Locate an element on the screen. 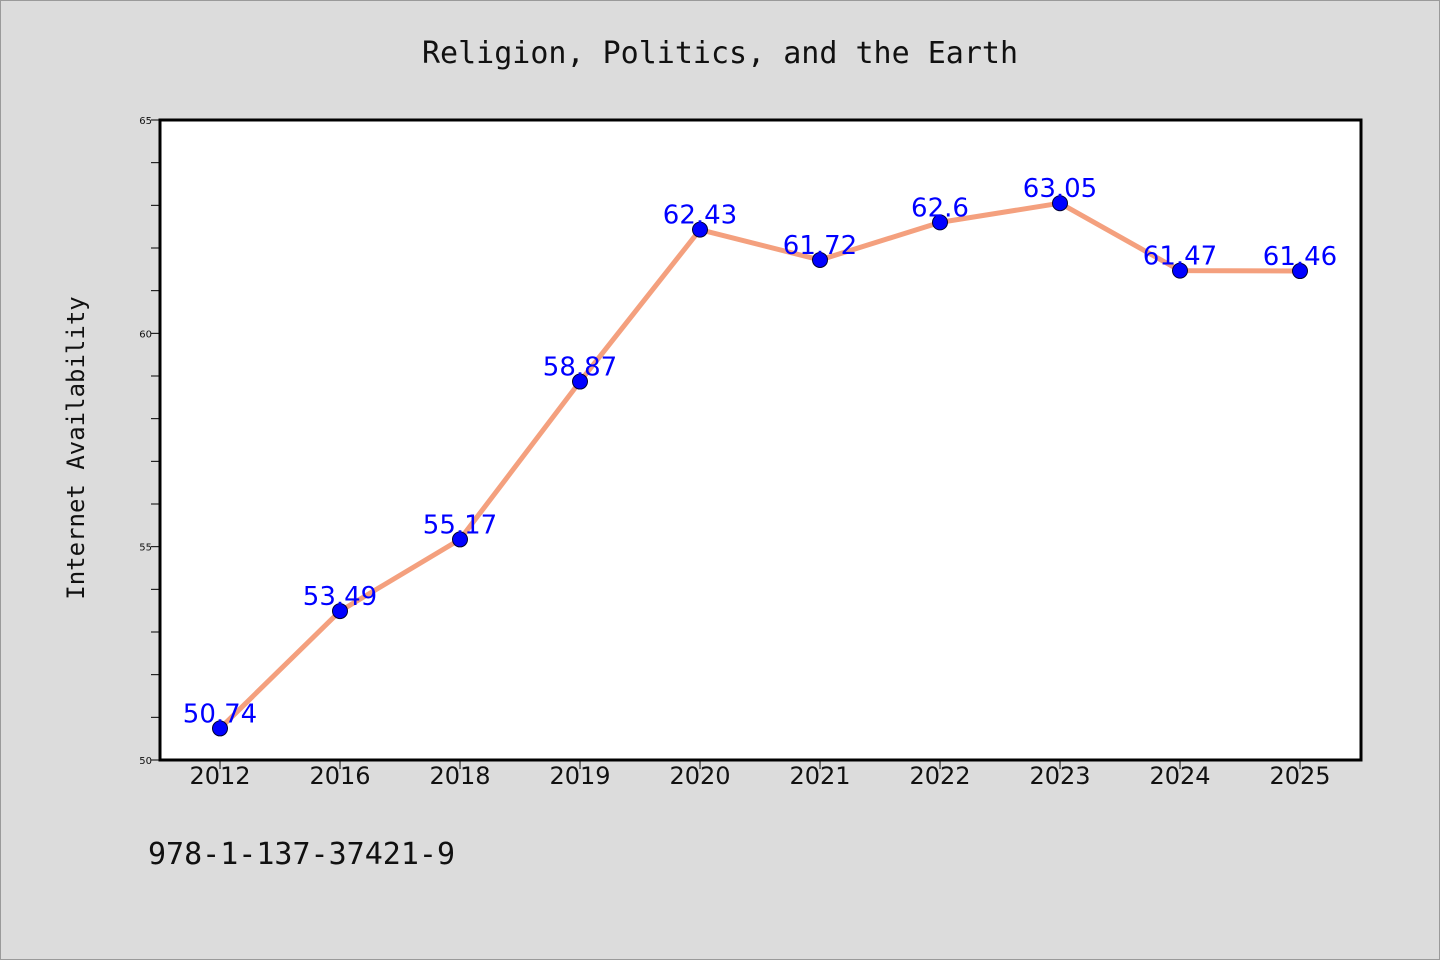  x-axis: 2012 2016 2018 2019 2020 2021 2022 2023 2024 2025 is located at coordinates (760, 775).